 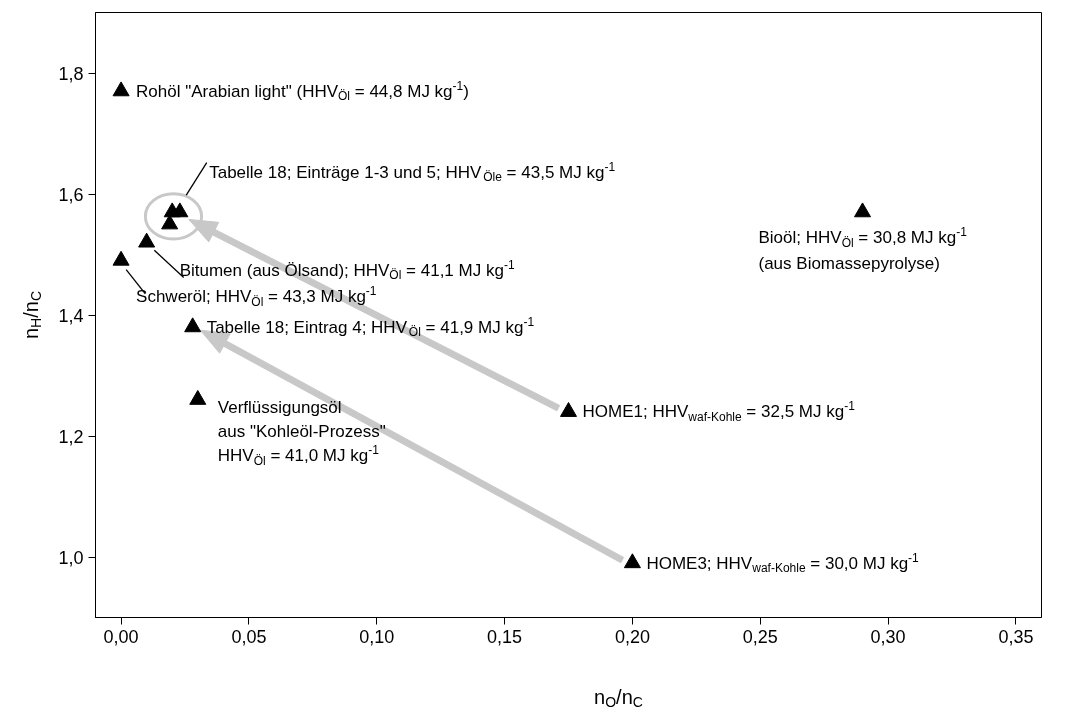 I want to click on y-tick-label: 1,8, so click(x=71, y=73).